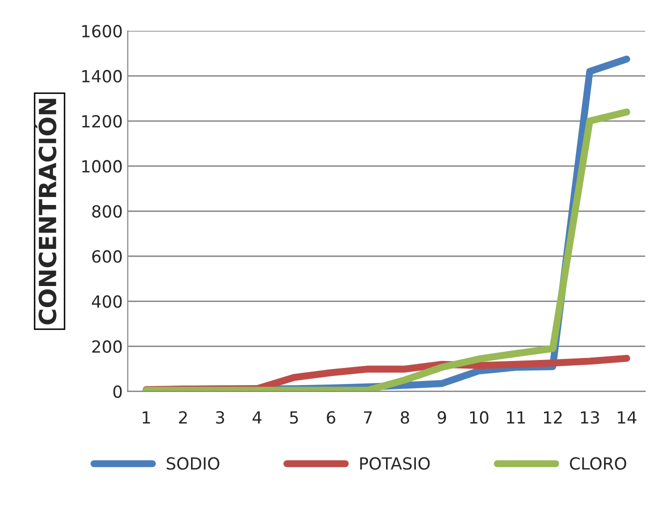 This screenshot has width=655, height=515. I want to click on x-tick-label: 6, so click(331, 417).